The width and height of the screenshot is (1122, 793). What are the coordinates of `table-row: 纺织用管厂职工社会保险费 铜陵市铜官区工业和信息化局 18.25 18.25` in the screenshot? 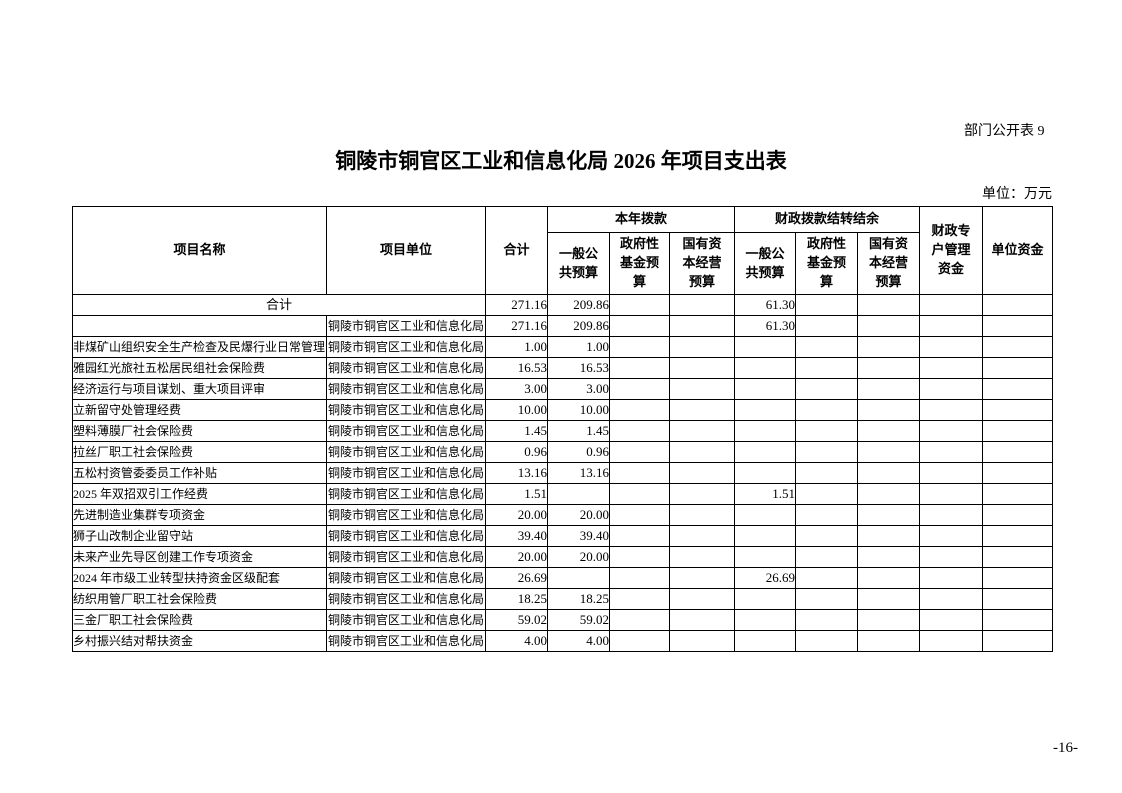 It's located at (563, 599).